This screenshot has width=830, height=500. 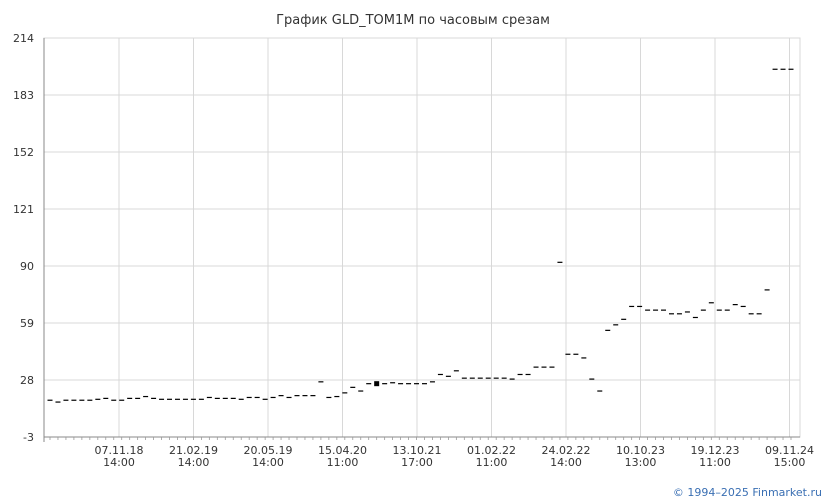 I want to click on x-tick-date: 15.04.20, so click(x=342, y=450).